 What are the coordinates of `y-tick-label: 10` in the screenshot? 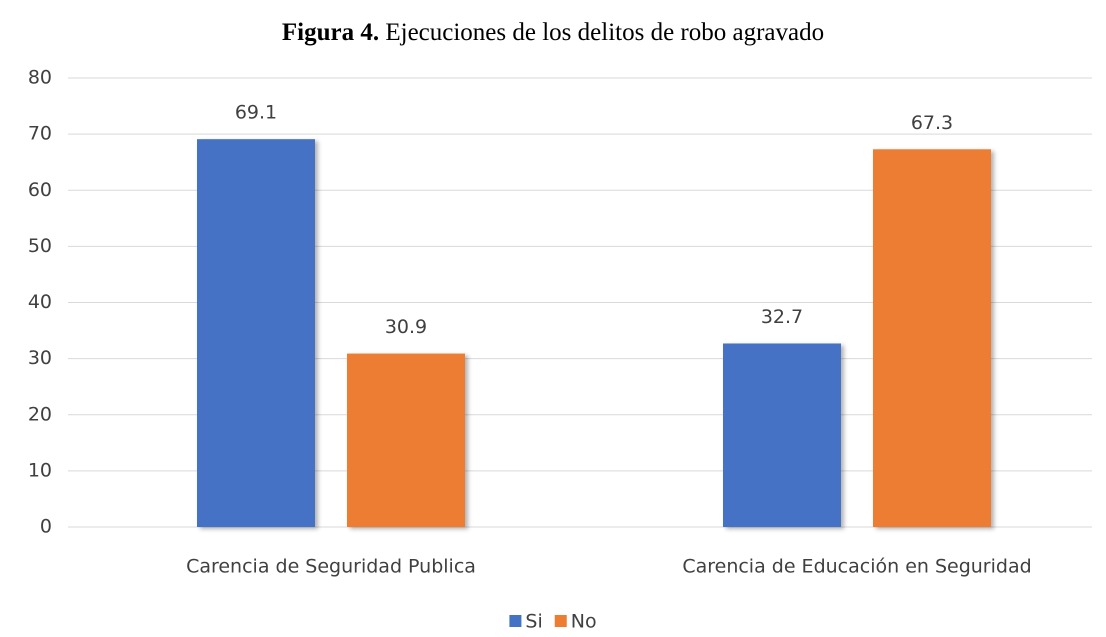 It's located at (40, 470).